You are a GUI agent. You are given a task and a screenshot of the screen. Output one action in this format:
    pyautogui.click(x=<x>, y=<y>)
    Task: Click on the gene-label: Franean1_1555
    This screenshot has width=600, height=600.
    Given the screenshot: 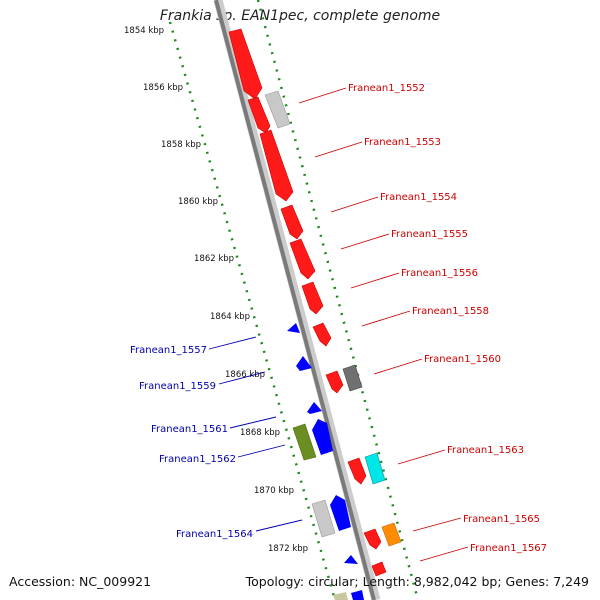 What is the action you would take?
    pyautogui.click(x=429, y=234)
    